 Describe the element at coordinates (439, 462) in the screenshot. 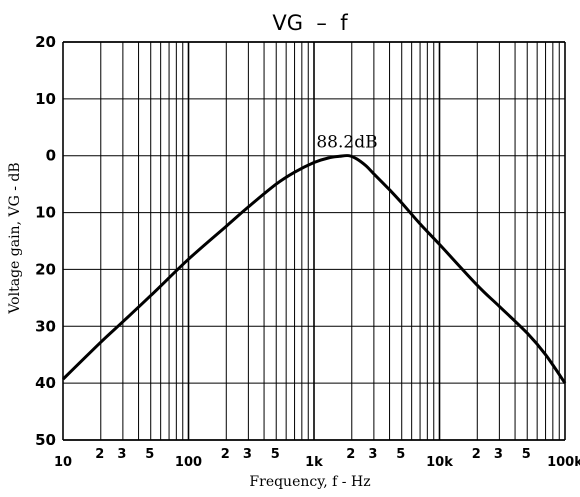

I see `x-tick-label: 10k` at that location.